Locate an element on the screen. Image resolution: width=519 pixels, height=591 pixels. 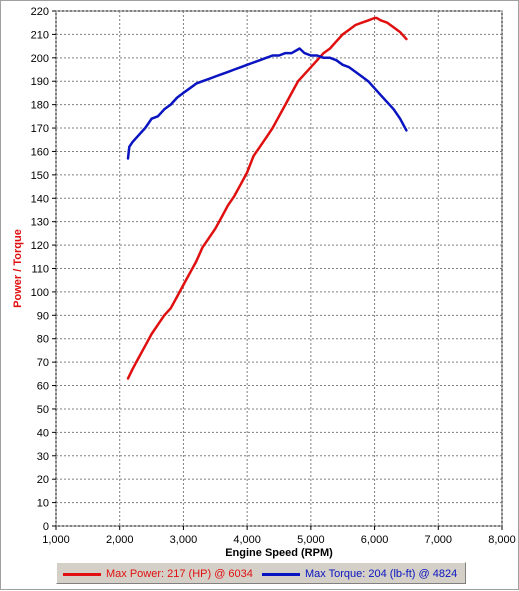
y-tick-label: 190 is located at coordinates (40, 82).